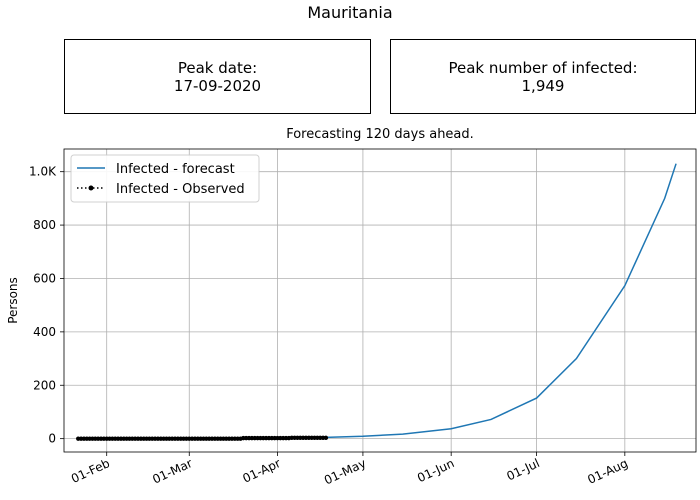 This screenshot has width=700, height=500. What do you see at coordinates (44, 225) in the screenshot?
I see `y-tick-label: 800` at bounding box center [44, 225].